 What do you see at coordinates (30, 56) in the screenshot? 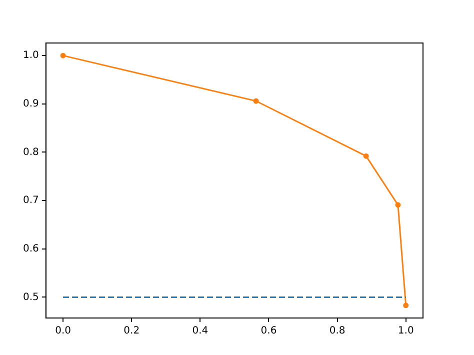
I see `y-tick-label: 1.0` at bounding box center [30, 56].